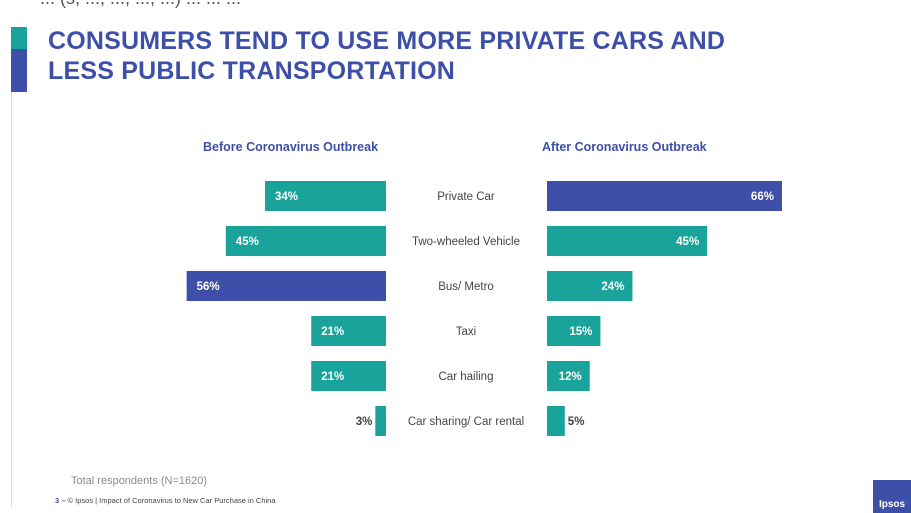 The width and height of the screenshot is (911, 513). What do you see at coordinates (11, 299) in the screenshot?
I see `left-divider` at bounding box center [11, 299].